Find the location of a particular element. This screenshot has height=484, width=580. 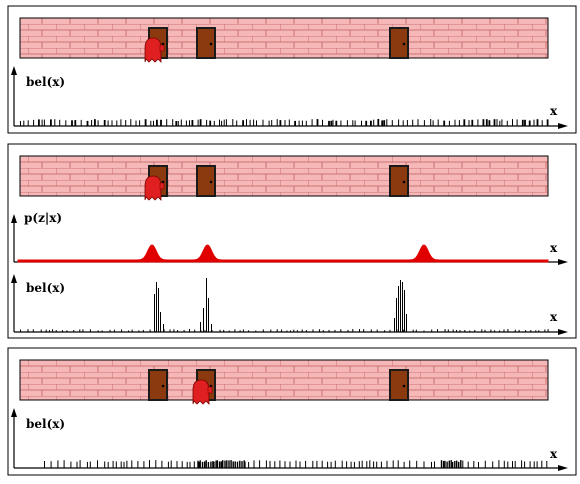

bel-label-panel-3: bel(x) is located at coordinates (45, 424).